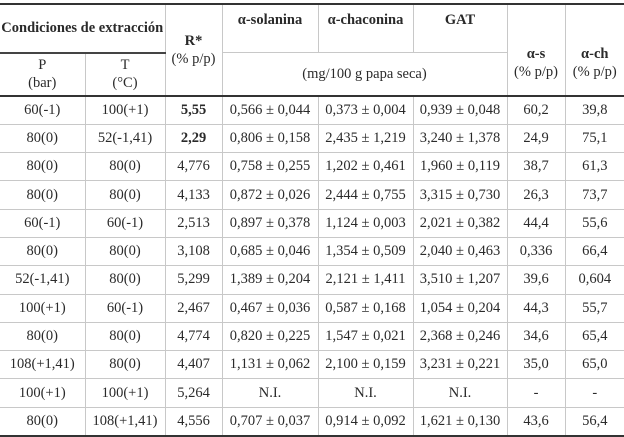 The image size is (624, 437). I want to click on cell-gat: 2,040 ± 0,463, so click(460, 252).